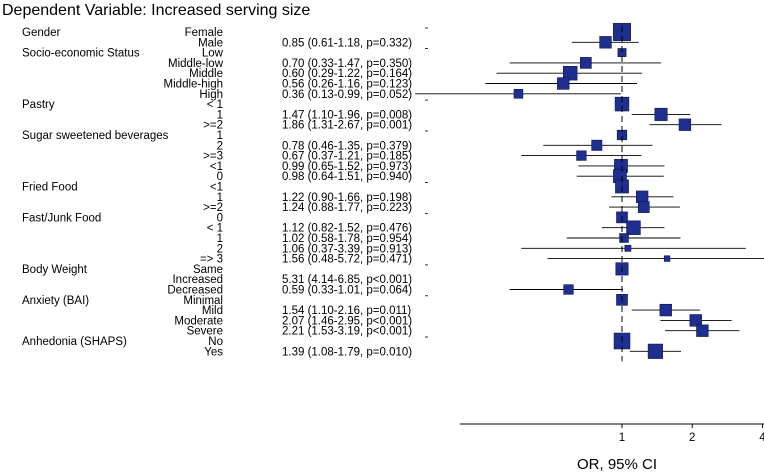 The width and height of the screenshot is (764, 473). What do you see at coordinates (347, 229) in the screenshot?
I see `estimate-label: 1.12 (0.82-1.52, p=0.476)` at bounding box center [347, 229].